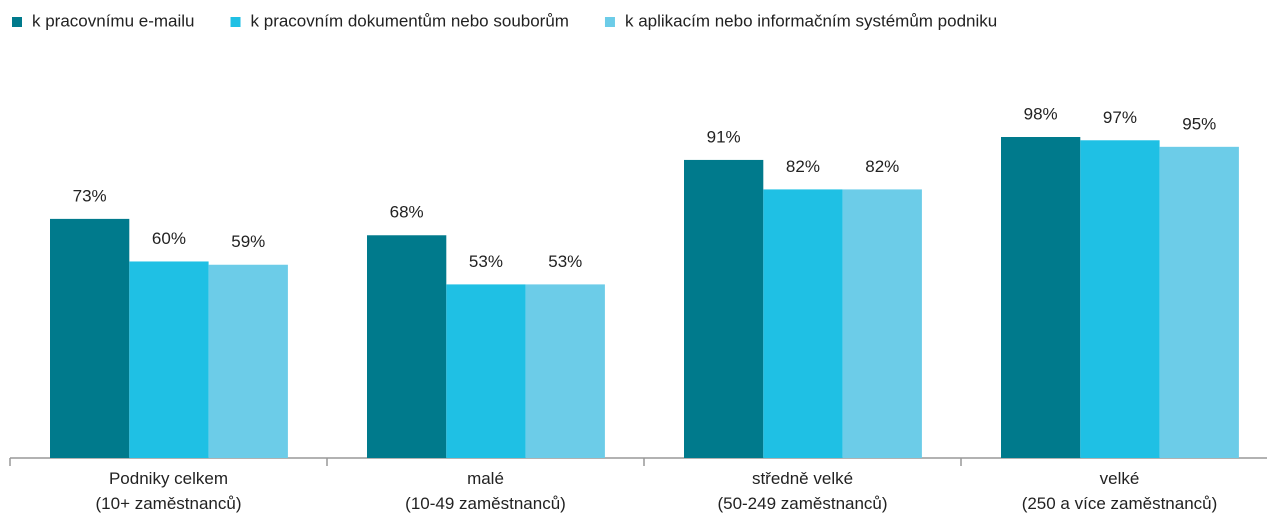 The height and width of the screenshot is (517, 1267). Describe the element at coordinates (248, 241) in the screenshot. I see `data-label: 59%` at that location.